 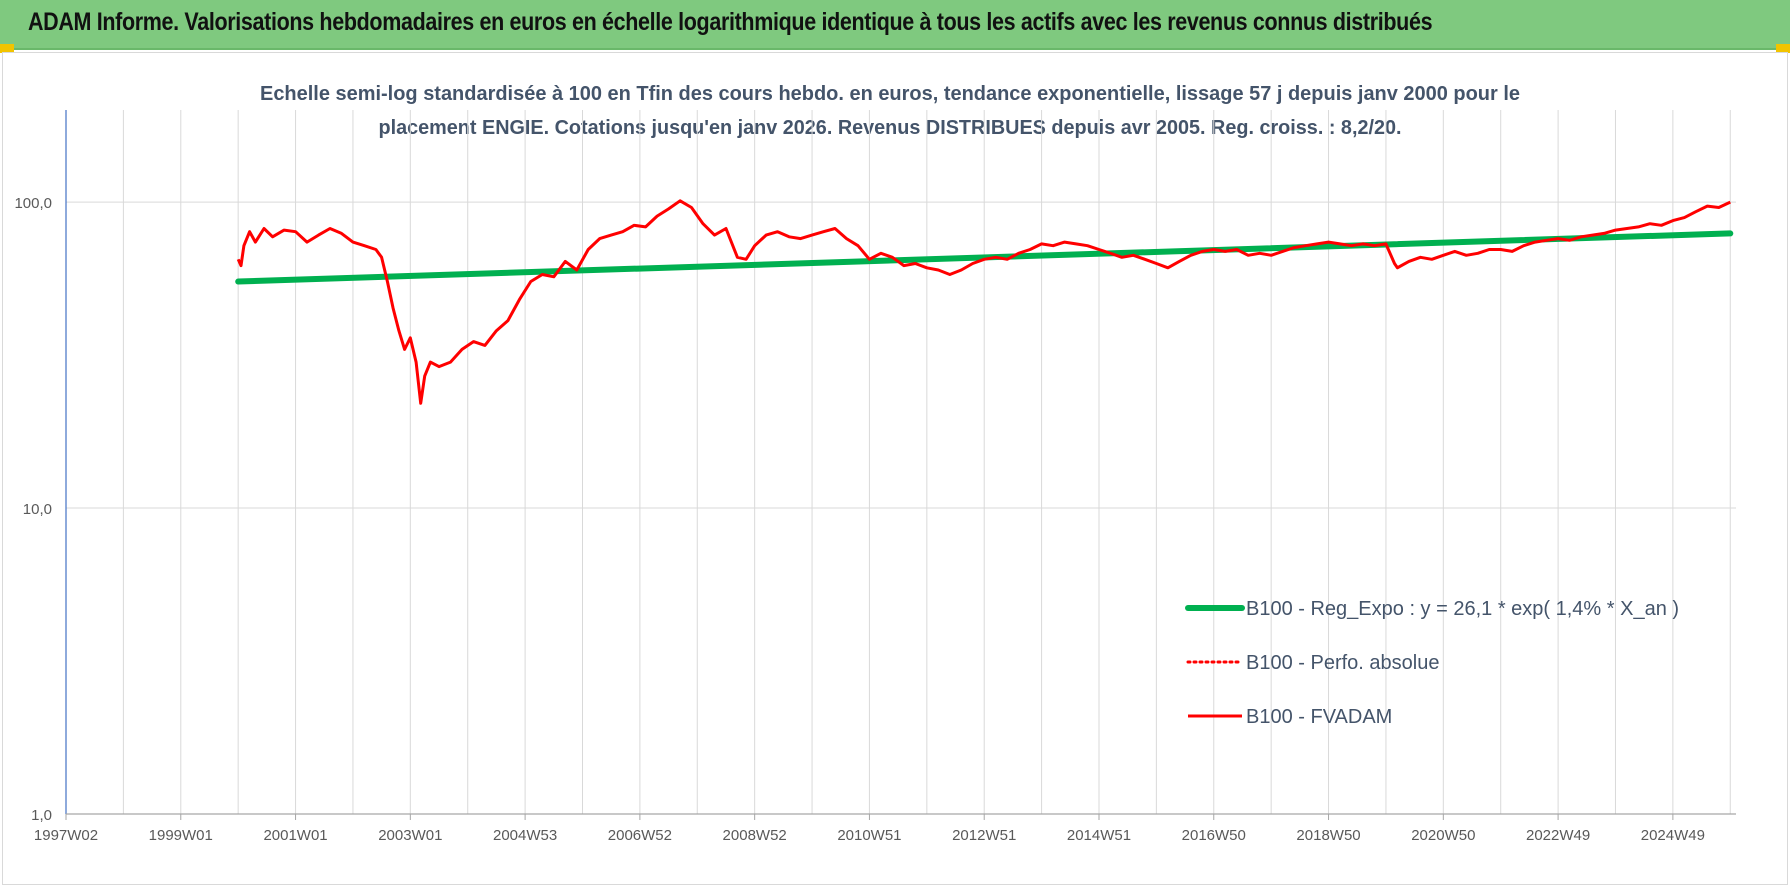 What do you see at coordinates (37, 509) in the screenshot?
I see `y-tick-label: 10,0` at bounding box center [37, 509].